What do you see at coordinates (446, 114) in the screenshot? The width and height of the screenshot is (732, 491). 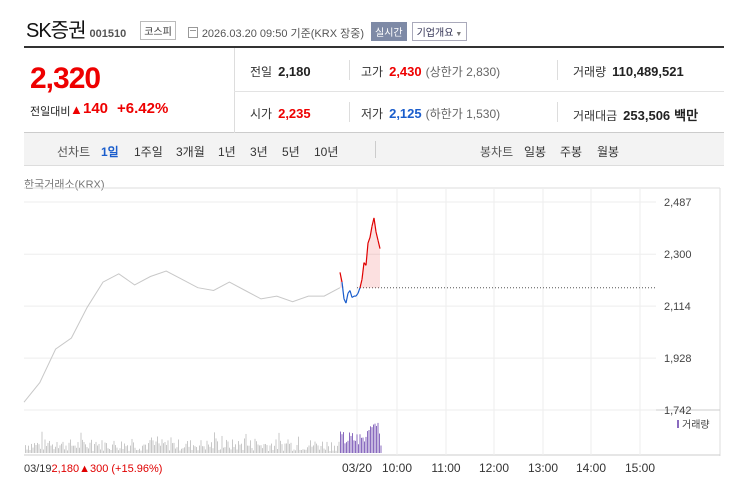 I see `lower-limit-label: 하한가` at bounding box center [446, 114].